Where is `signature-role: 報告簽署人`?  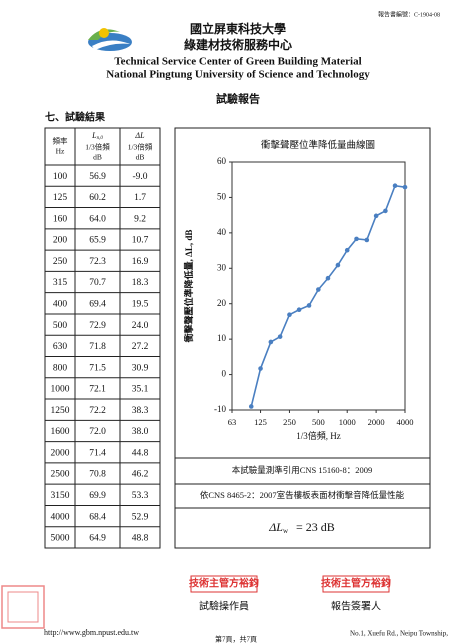
signature-role: 報告簽署人 is located at coordinates (356, 605).